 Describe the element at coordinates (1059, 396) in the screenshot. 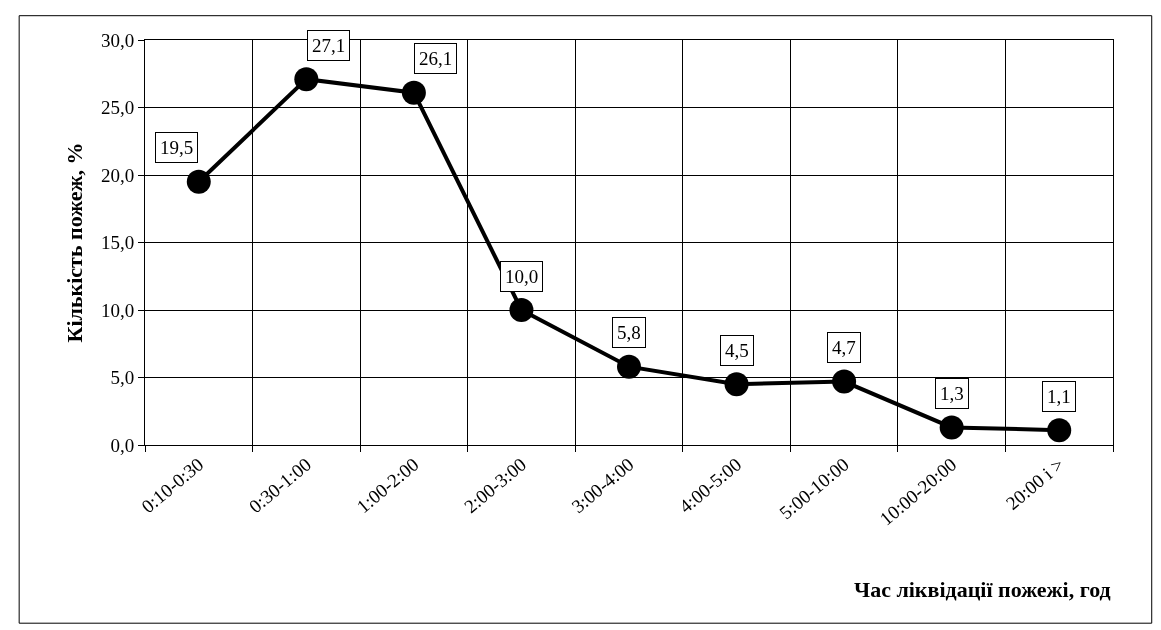

I see `data-label: 1,1` at that location.